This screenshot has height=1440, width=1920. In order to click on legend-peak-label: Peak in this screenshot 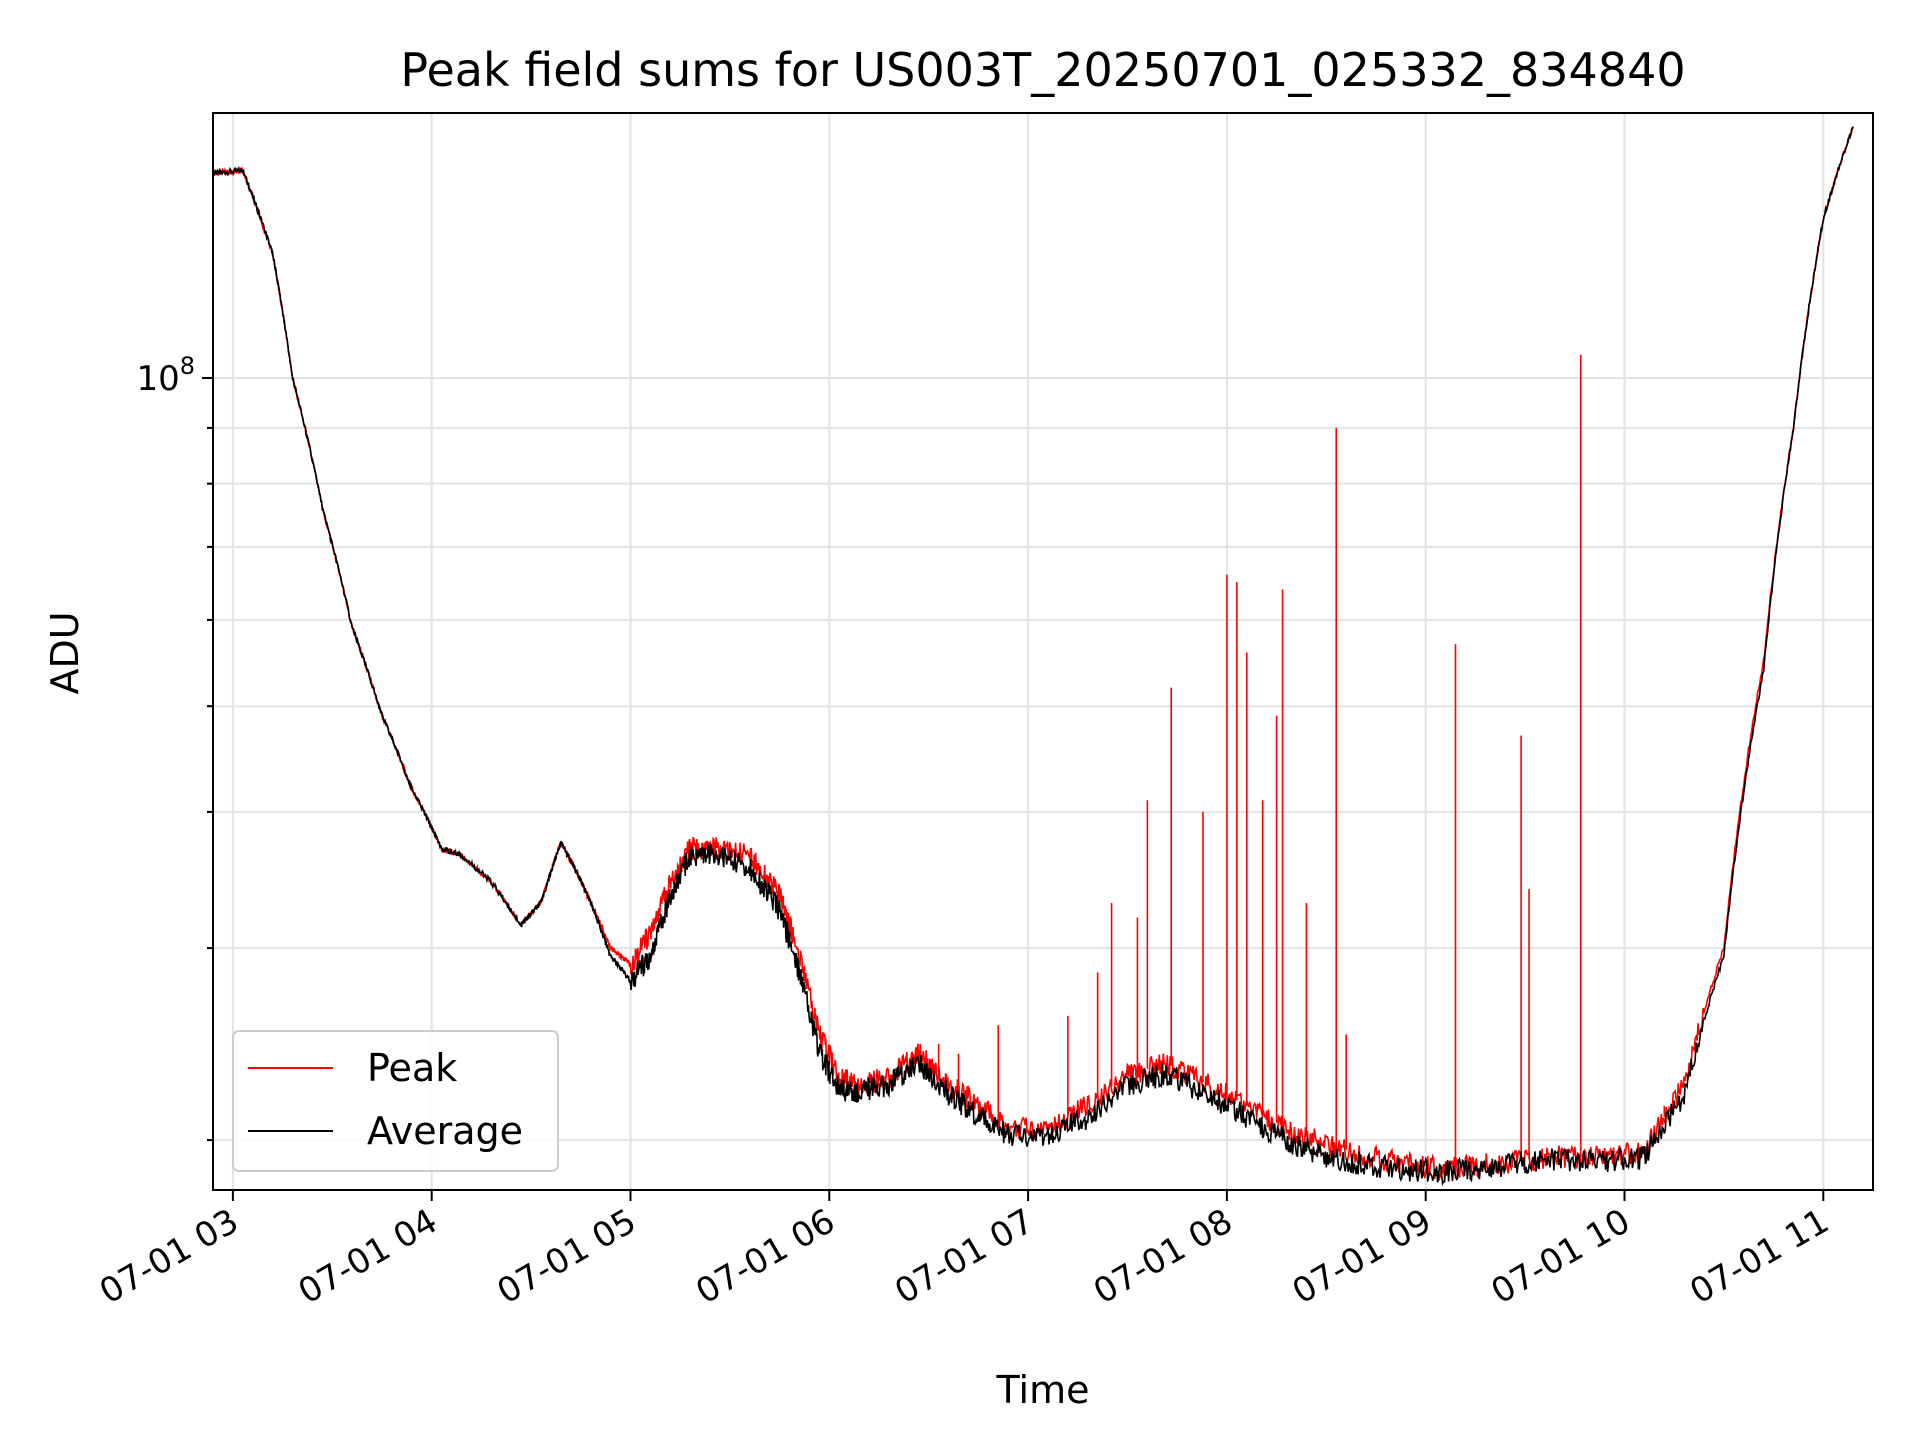, I will do `click(412, 1068)`.